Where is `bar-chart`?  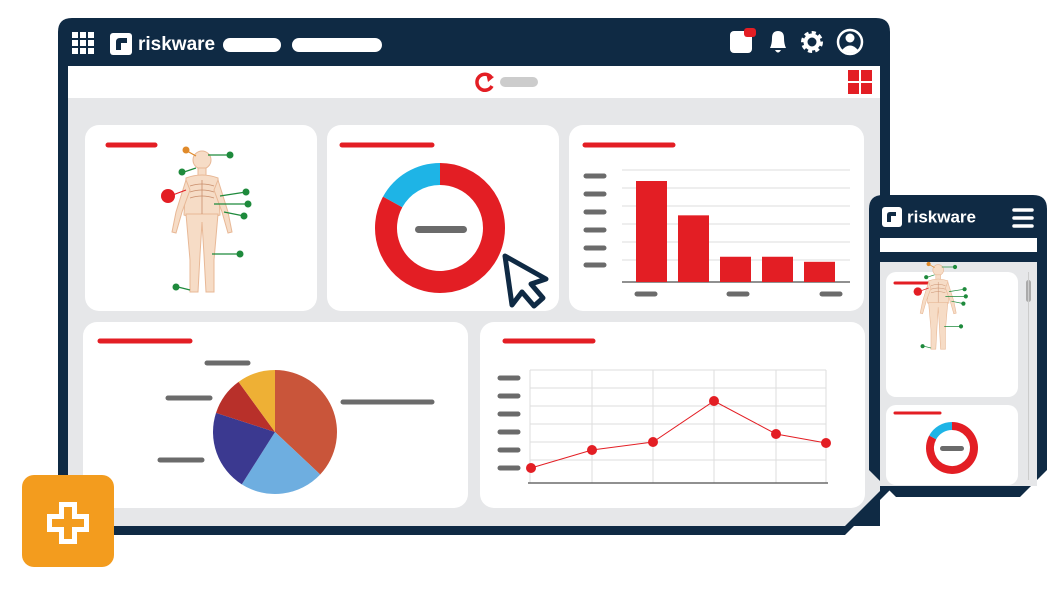
bar-chart is located at coordinates (716, 233).